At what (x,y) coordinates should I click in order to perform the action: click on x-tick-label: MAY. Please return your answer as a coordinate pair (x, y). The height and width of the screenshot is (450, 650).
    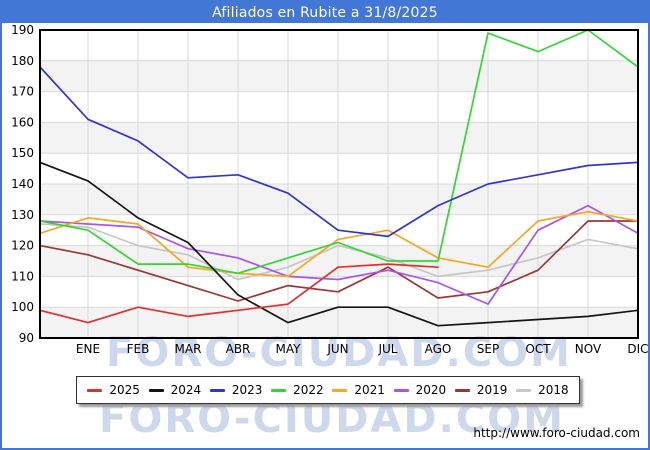
    Looking at the image, I should click on (289, 349).